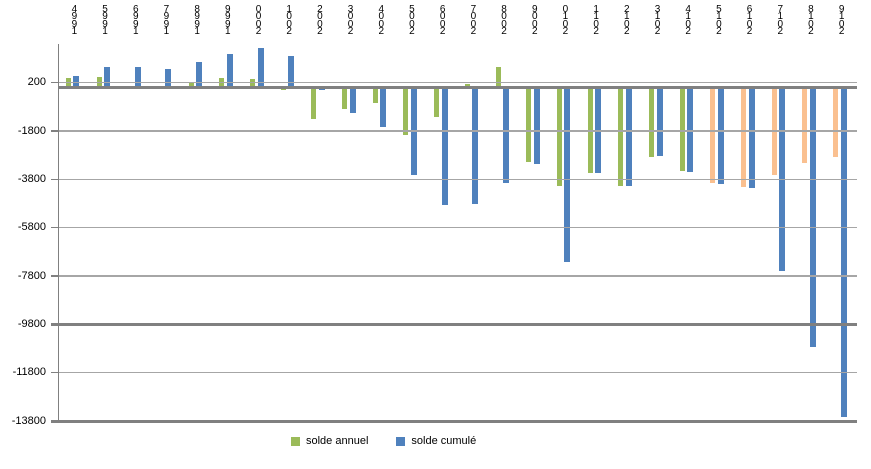 The height and width of the screenshot is (469, 871). I want to click on bar-solde-cumule-2010, so click(567, 174).